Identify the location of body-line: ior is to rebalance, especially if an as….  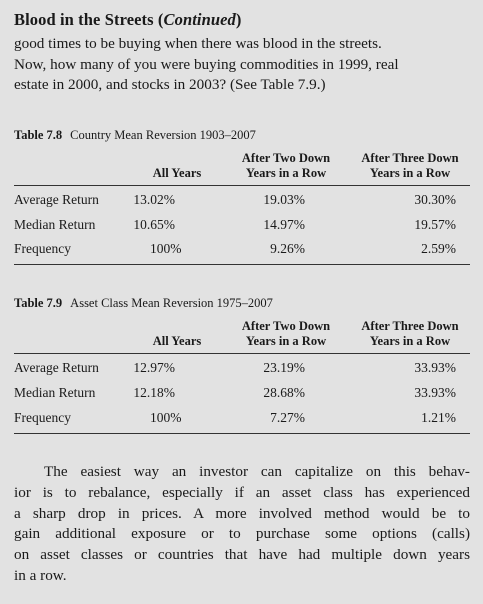
(242, 492).